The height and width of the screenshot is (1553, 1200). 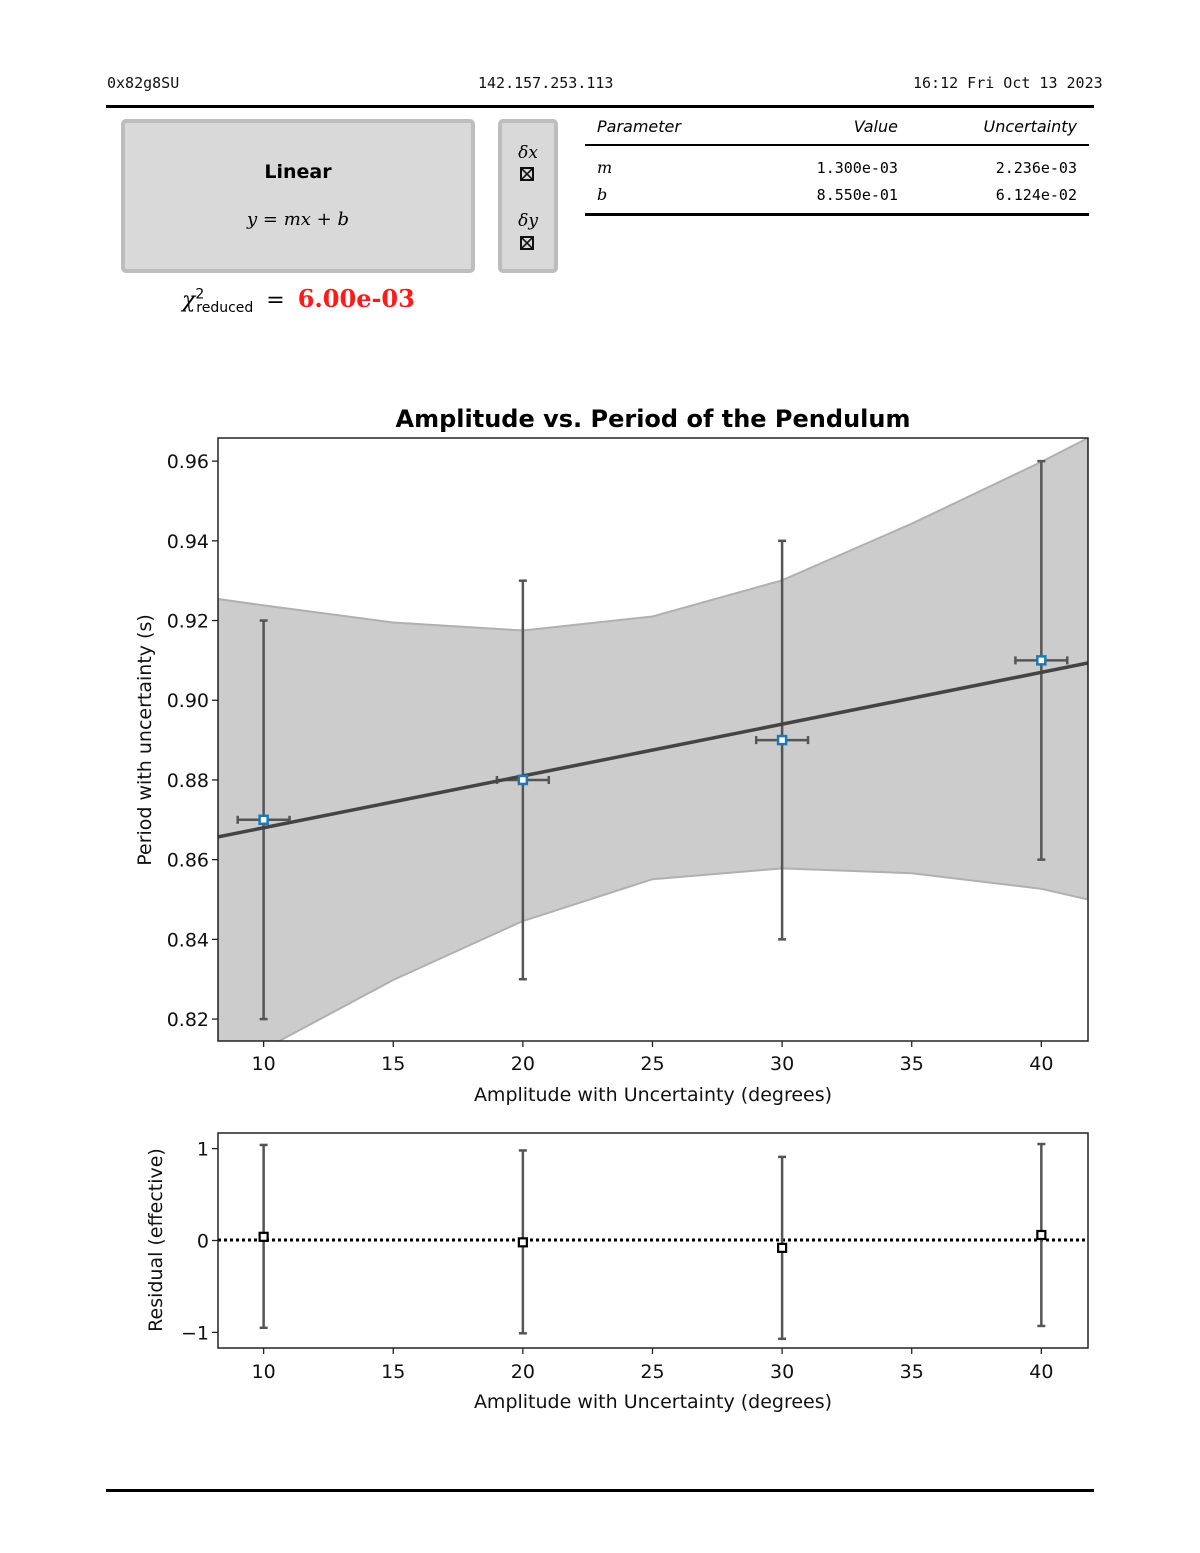 I want to click on ip-address: 142.157.253.113, so click(x=546, y=83).